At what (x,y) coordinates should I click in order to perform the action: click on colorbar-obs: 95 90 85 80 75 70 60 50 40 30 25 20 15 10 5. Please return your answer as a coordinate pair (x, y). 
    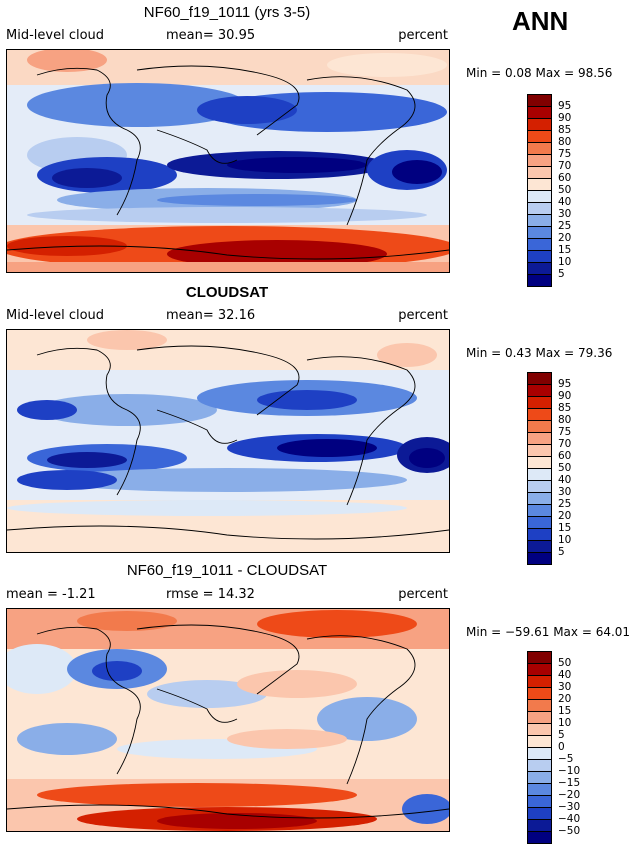
    Looking at the image, I should click on (549, 468).